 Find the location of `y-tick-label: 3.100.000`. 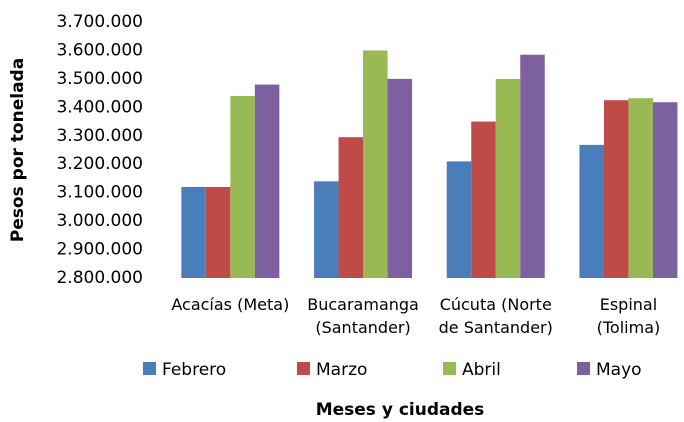

y-tick-label: 3.100.000 is located at coordinates (99, 193).